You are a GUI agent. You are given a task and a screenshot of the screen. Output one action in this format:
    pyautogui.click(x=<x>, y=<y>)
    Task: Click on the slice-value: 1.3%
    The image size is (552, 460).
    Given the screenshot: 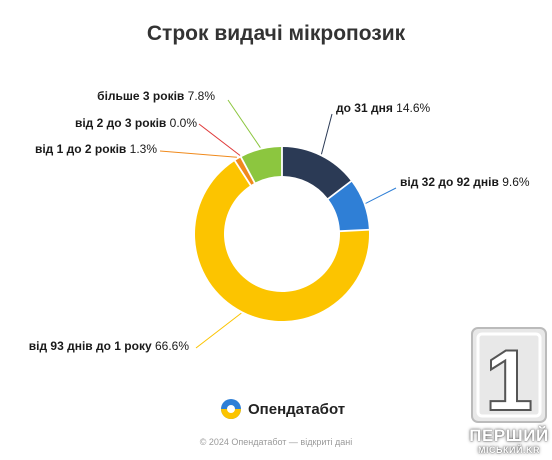 What is the action you would take?
    pyautogui.click(x=144, y=149)
    